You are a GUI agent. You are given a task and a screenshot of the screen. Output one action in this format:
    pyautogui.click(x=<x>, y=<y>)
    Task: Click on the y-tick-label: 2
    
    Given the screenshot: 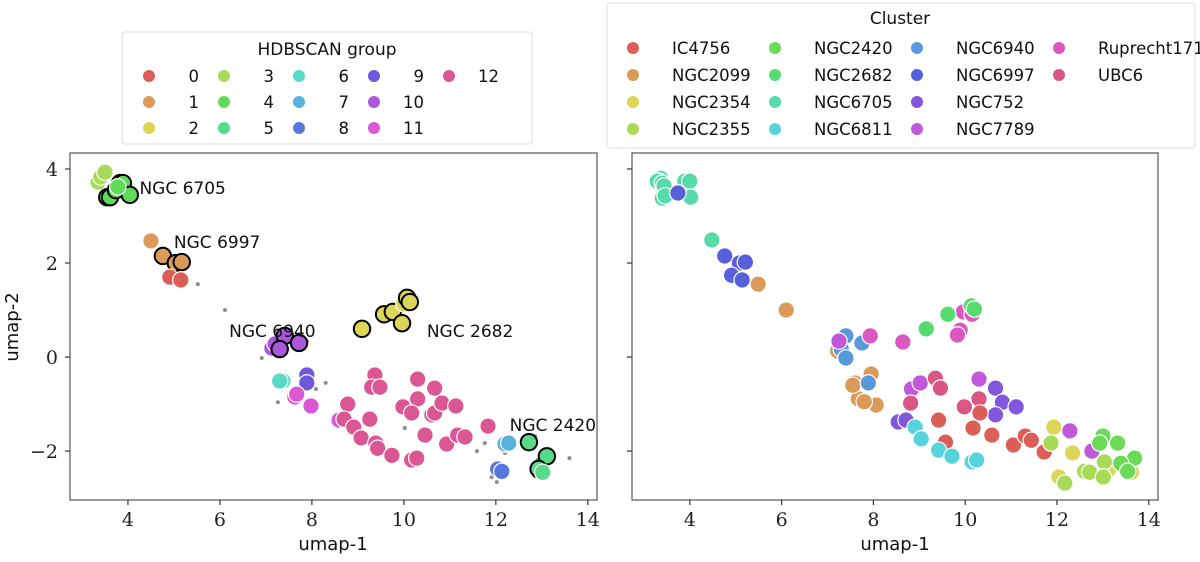 What is the action you would take?
    pyautogui.click(x=52, y=264)
    